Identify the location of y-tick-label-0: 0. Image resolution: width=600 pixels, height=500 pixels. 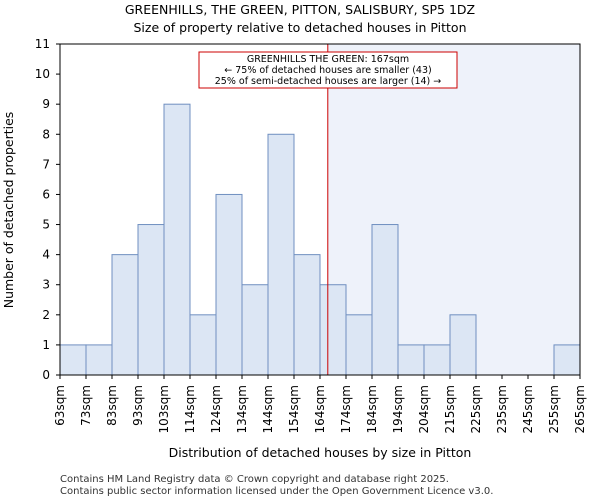
(46, 375).